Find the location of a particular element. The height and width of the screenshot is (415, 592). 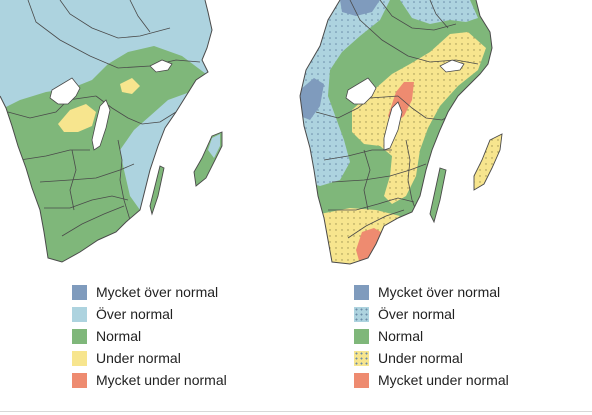

divider is located at coordinates (296, 411).